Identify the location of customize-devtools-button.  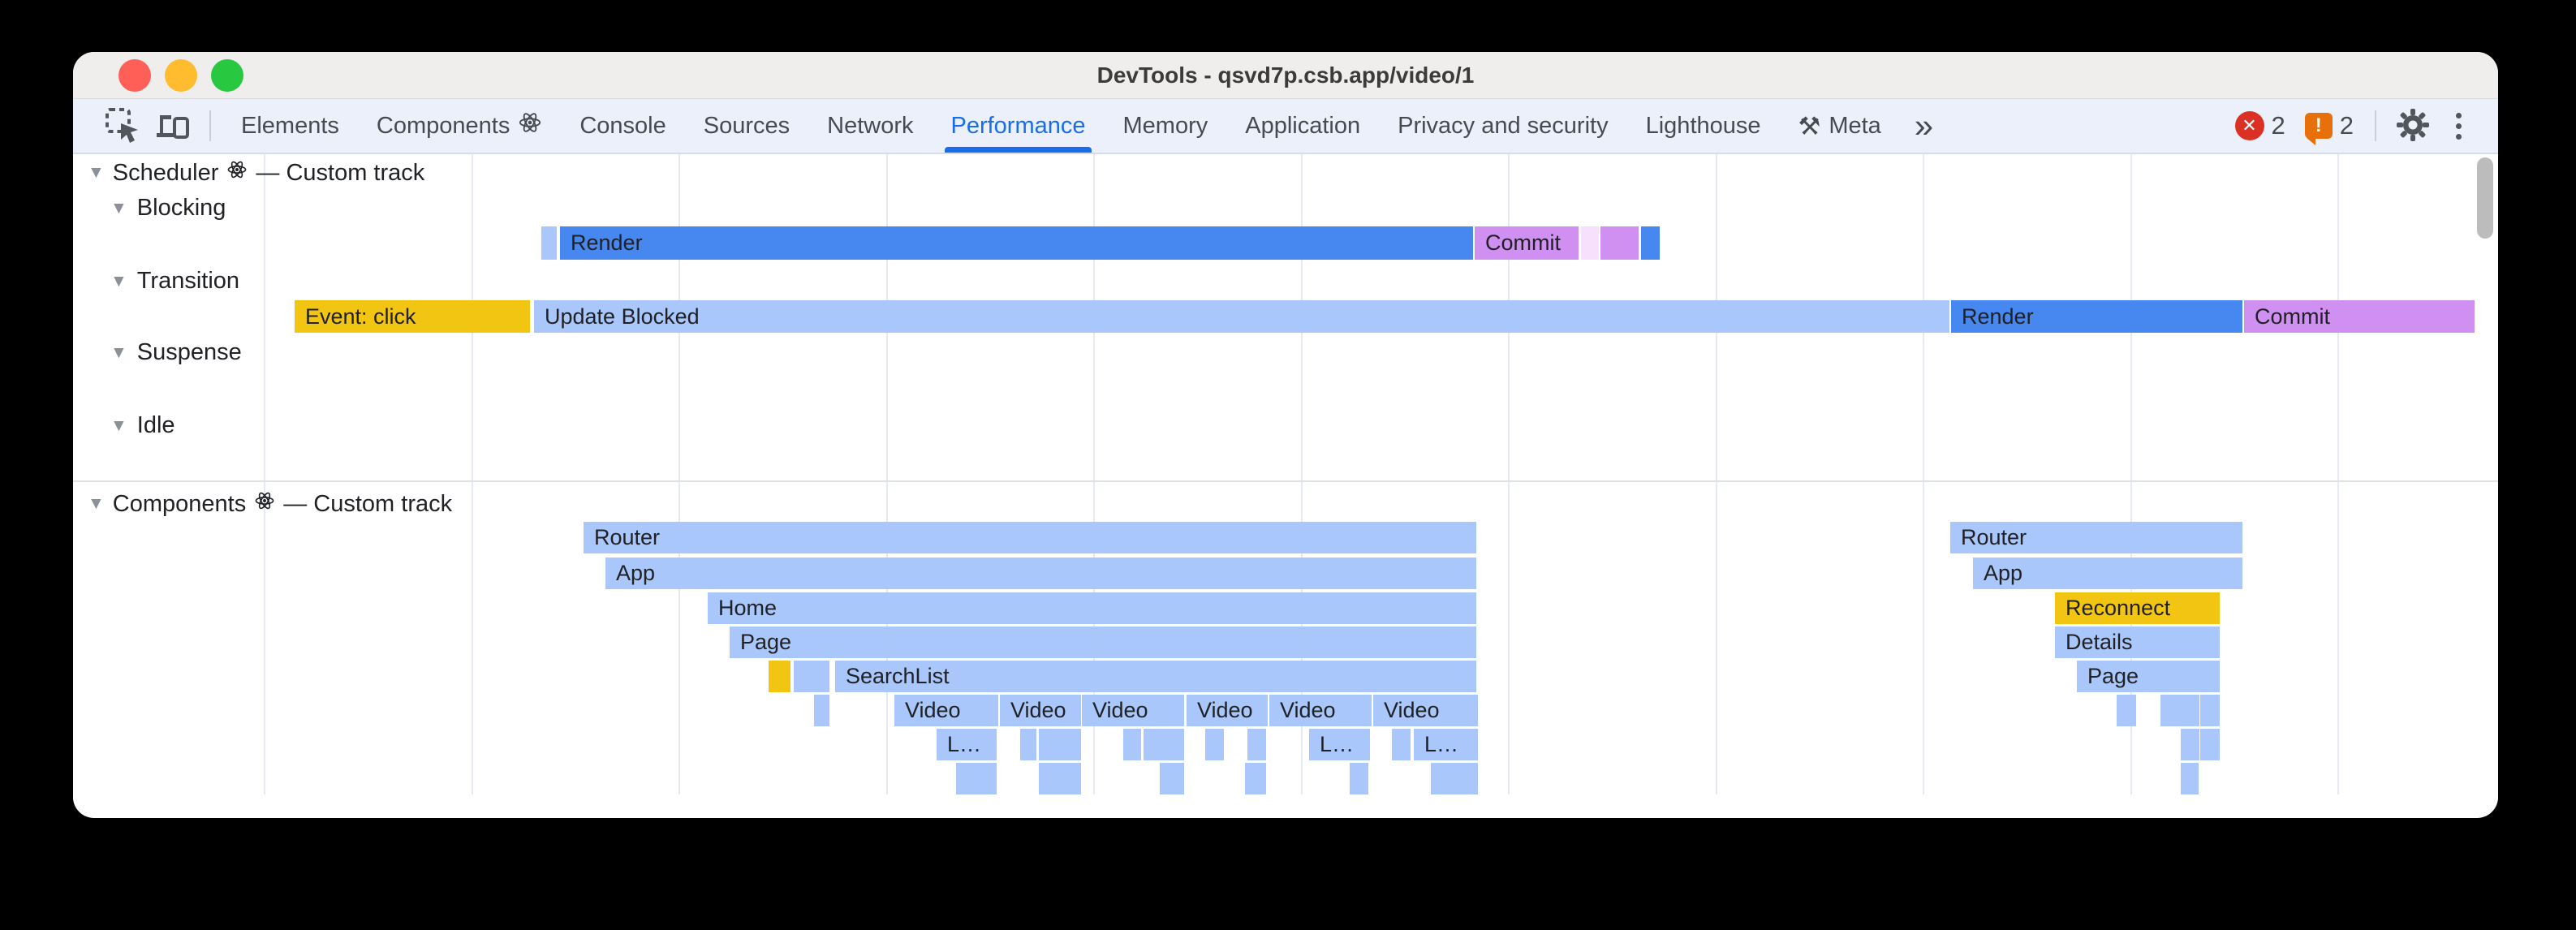
(2458, 126).